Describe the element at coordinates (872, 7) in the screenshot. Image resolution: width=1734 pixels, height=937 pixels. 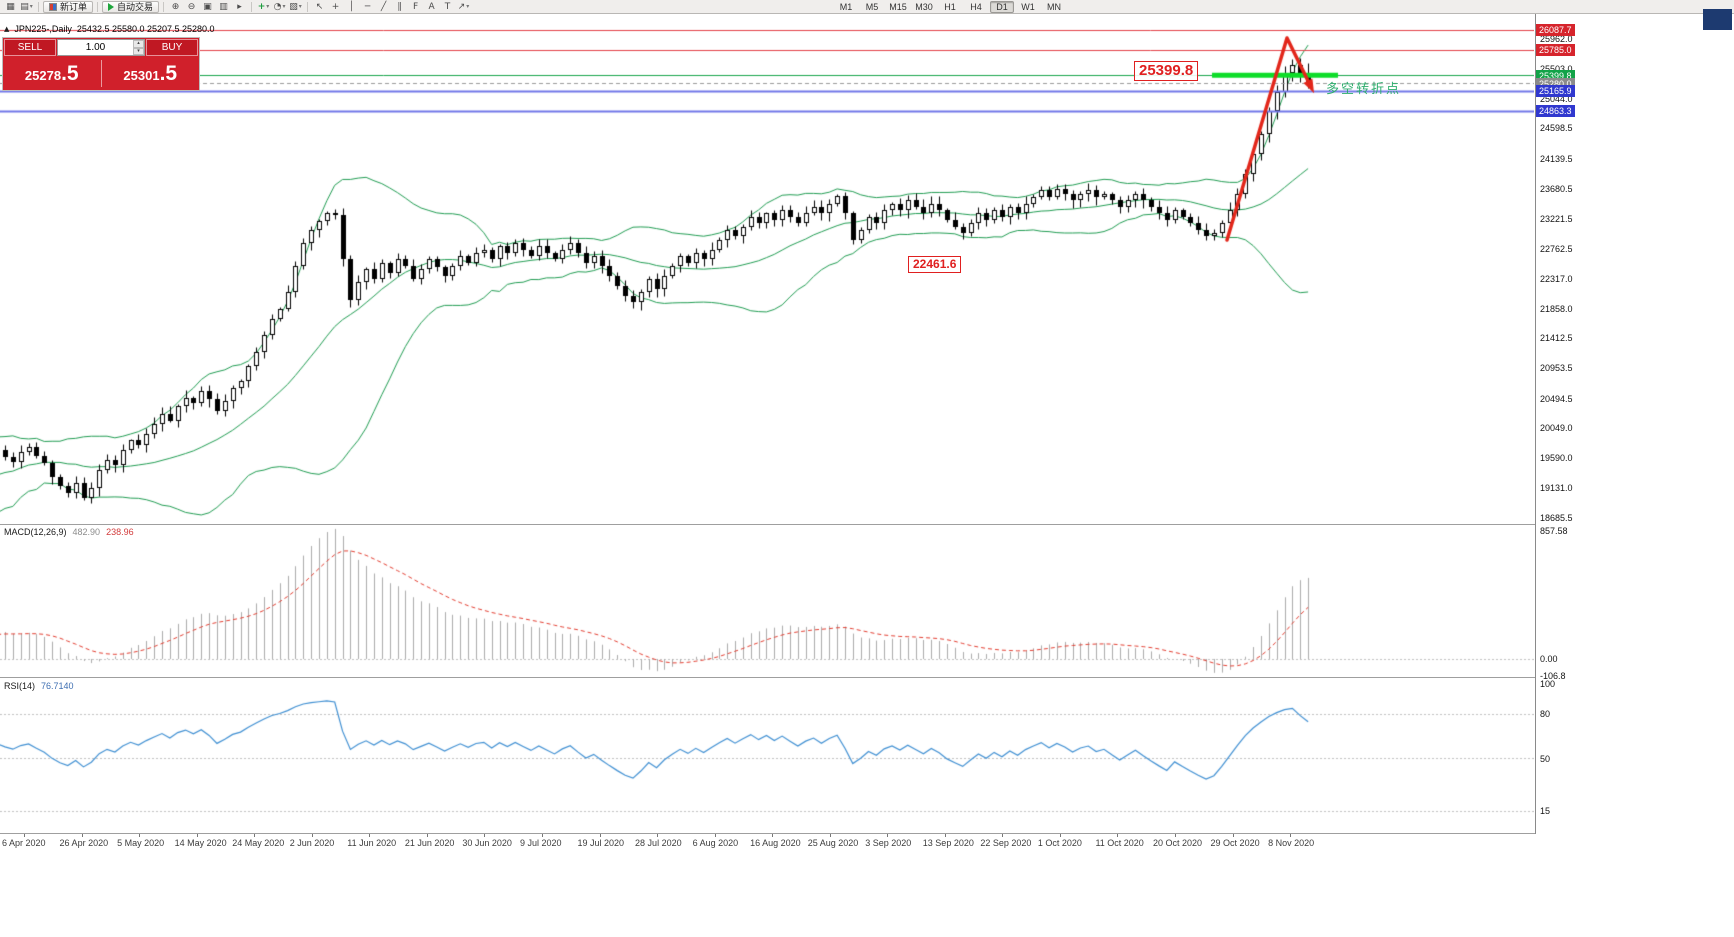
I see `timeframe-m5: M5` at that location.